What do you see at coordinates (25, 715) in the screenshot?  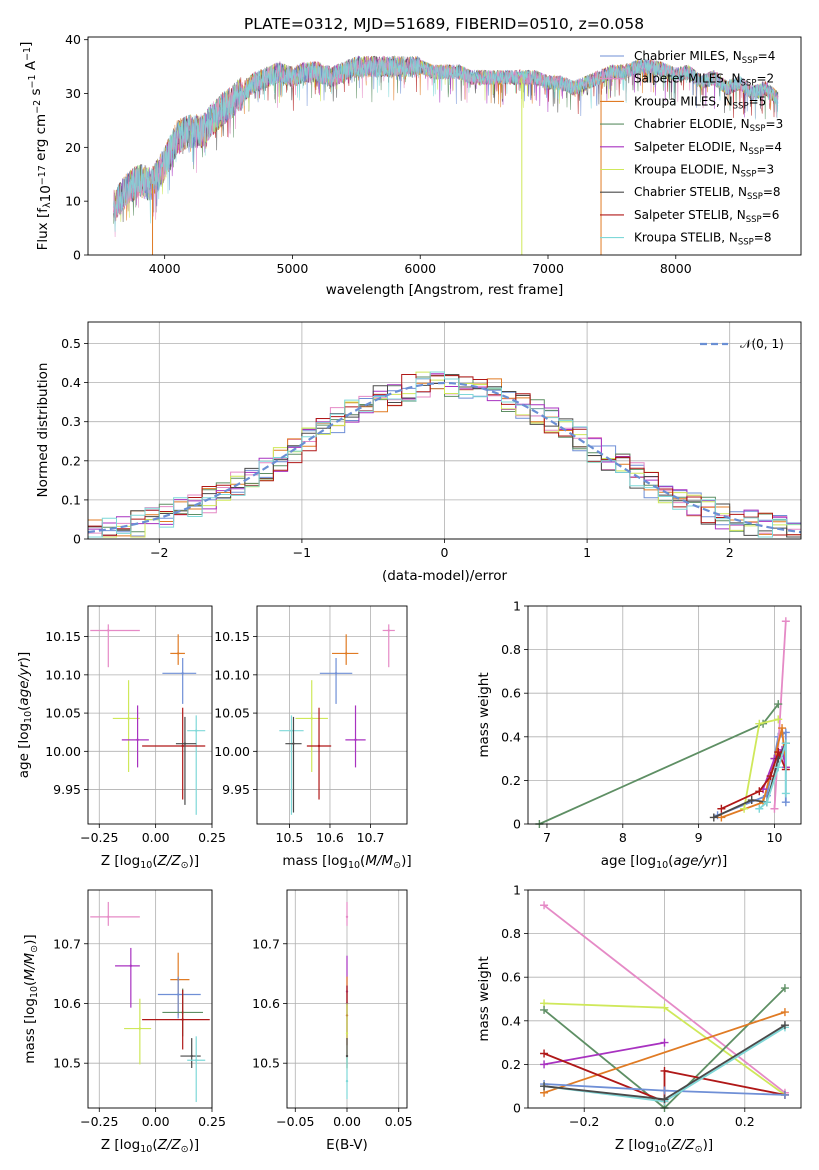 I see `y-axis-label: age [log10(age/yr)]` at bounding box center [25, 715].